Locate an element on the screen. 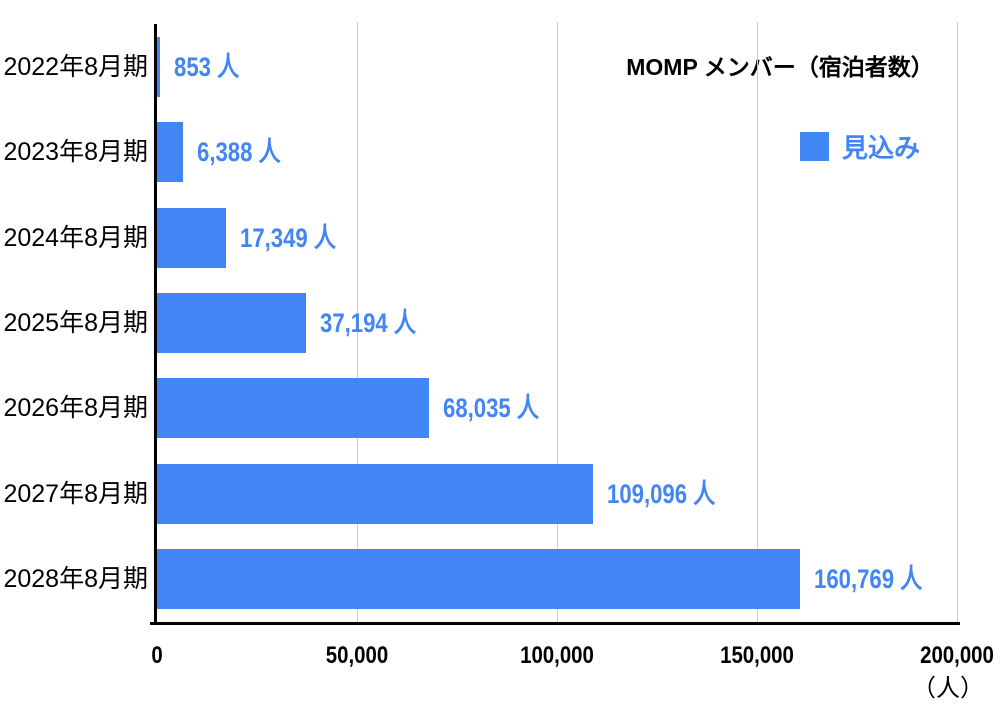 The image size is (1000, 707). bar-value-label: 853 人 is located at coordinates (207, 66).